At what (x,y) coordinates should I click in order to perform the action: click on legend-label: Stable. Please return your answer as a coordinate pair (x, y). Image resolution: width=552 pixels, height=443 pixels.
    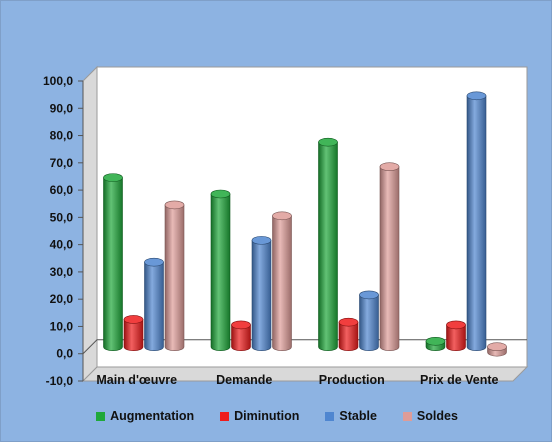
    Looking at the image, I should click on (358, 416).